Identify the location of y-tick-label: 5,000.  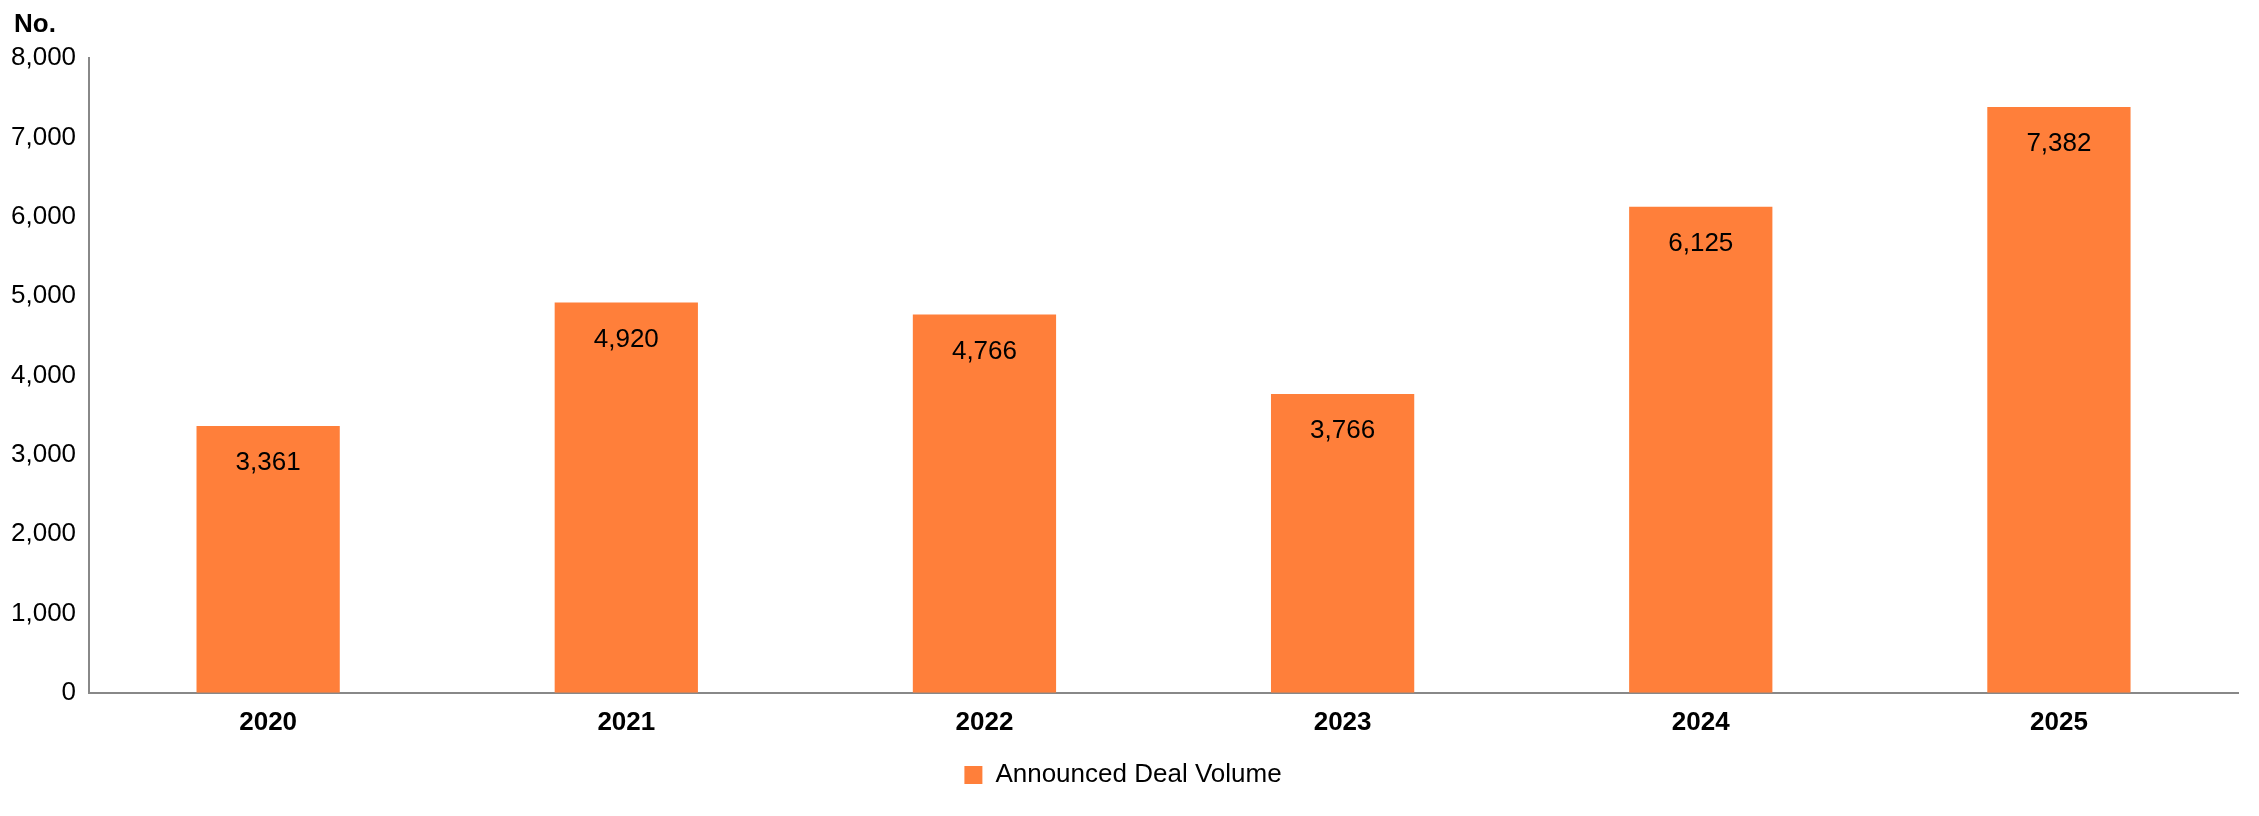
(43, 294).